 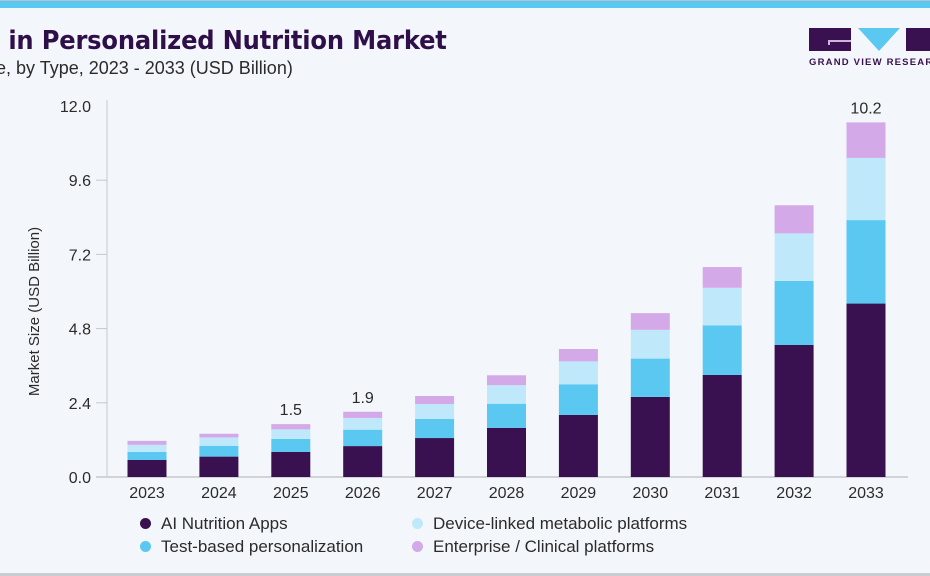 What do you see at coordinates (579, 493) in the screenshot?
I see `x-tick-label: 2029` at bounding box center [579, 493].